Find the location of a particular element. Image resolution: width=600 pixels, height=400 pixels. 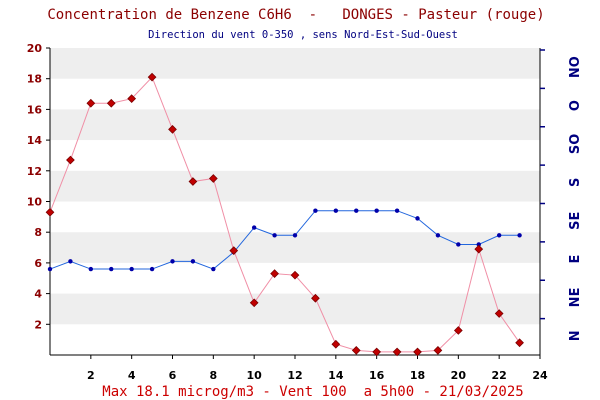

wind-direction-axis: N NE E SE S SO O NO is located at coordinates (561, 195).